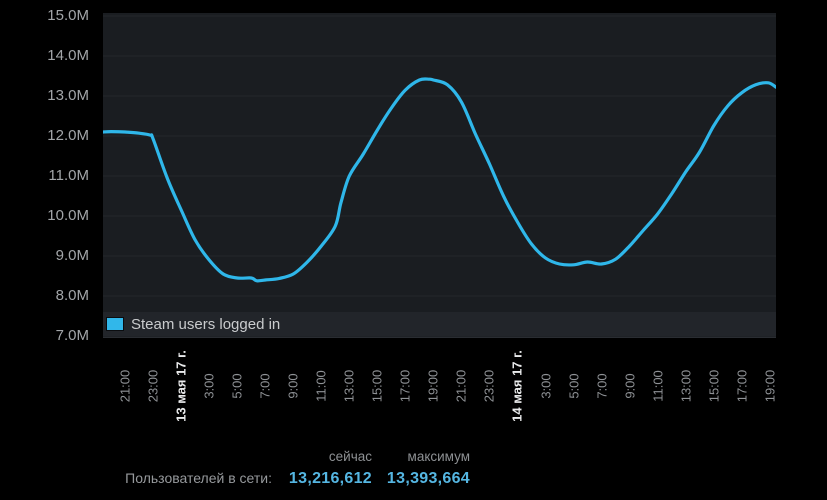  I want to click on y-axis-tick-label: 8.0M, so click(72, 295).